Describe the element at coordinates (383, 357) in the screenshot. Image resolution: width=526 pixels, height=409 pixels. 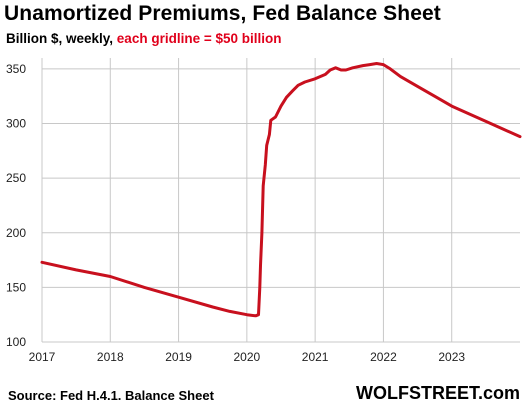
I see `x-tick-label: 2022` at that location.